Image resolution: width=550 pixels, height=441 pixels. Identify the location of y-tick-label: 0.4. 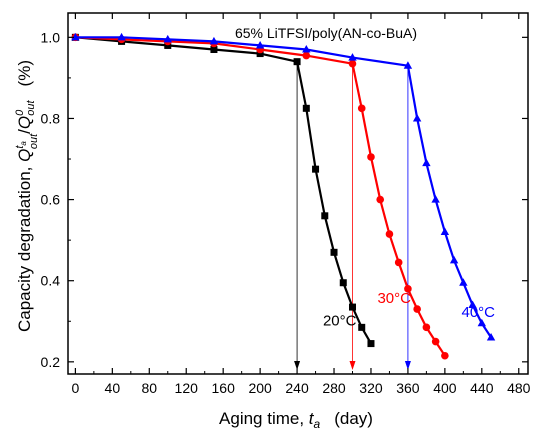
(51, 281).